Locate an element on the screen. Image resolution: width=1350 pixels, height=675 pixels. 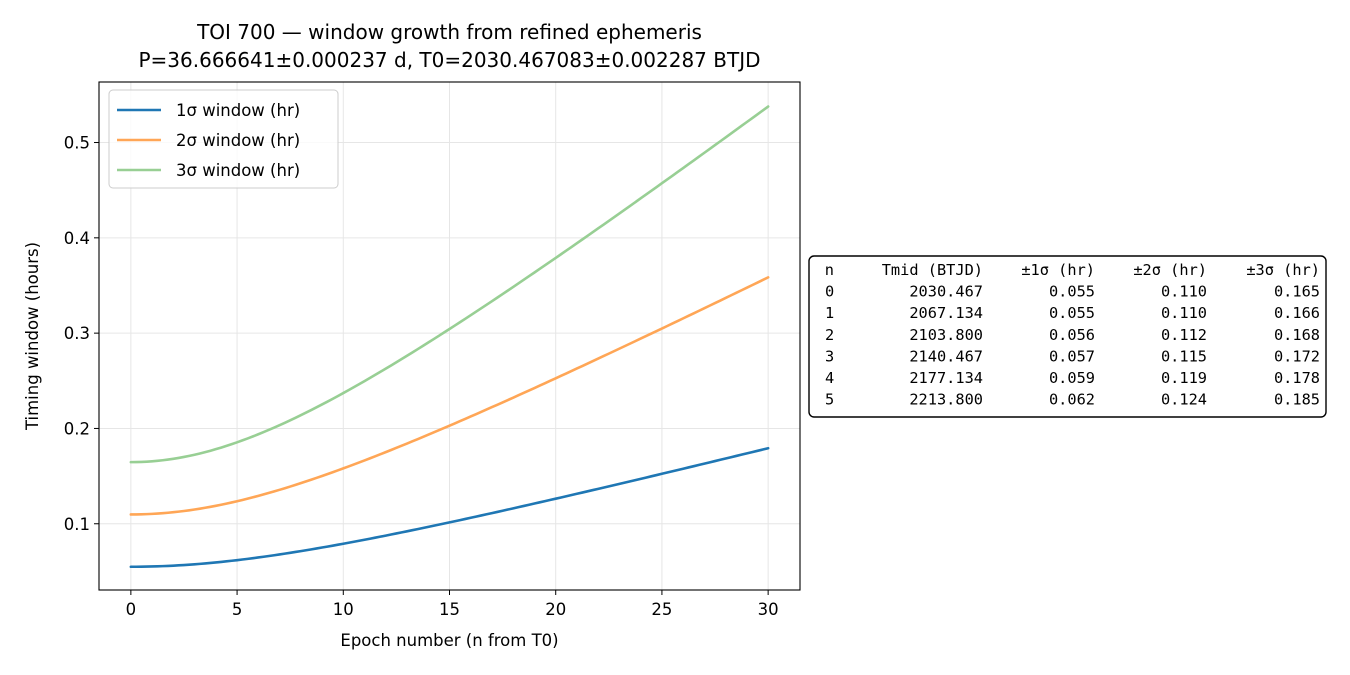
x-tick-label: 15 is located at coordinates (449, 609).